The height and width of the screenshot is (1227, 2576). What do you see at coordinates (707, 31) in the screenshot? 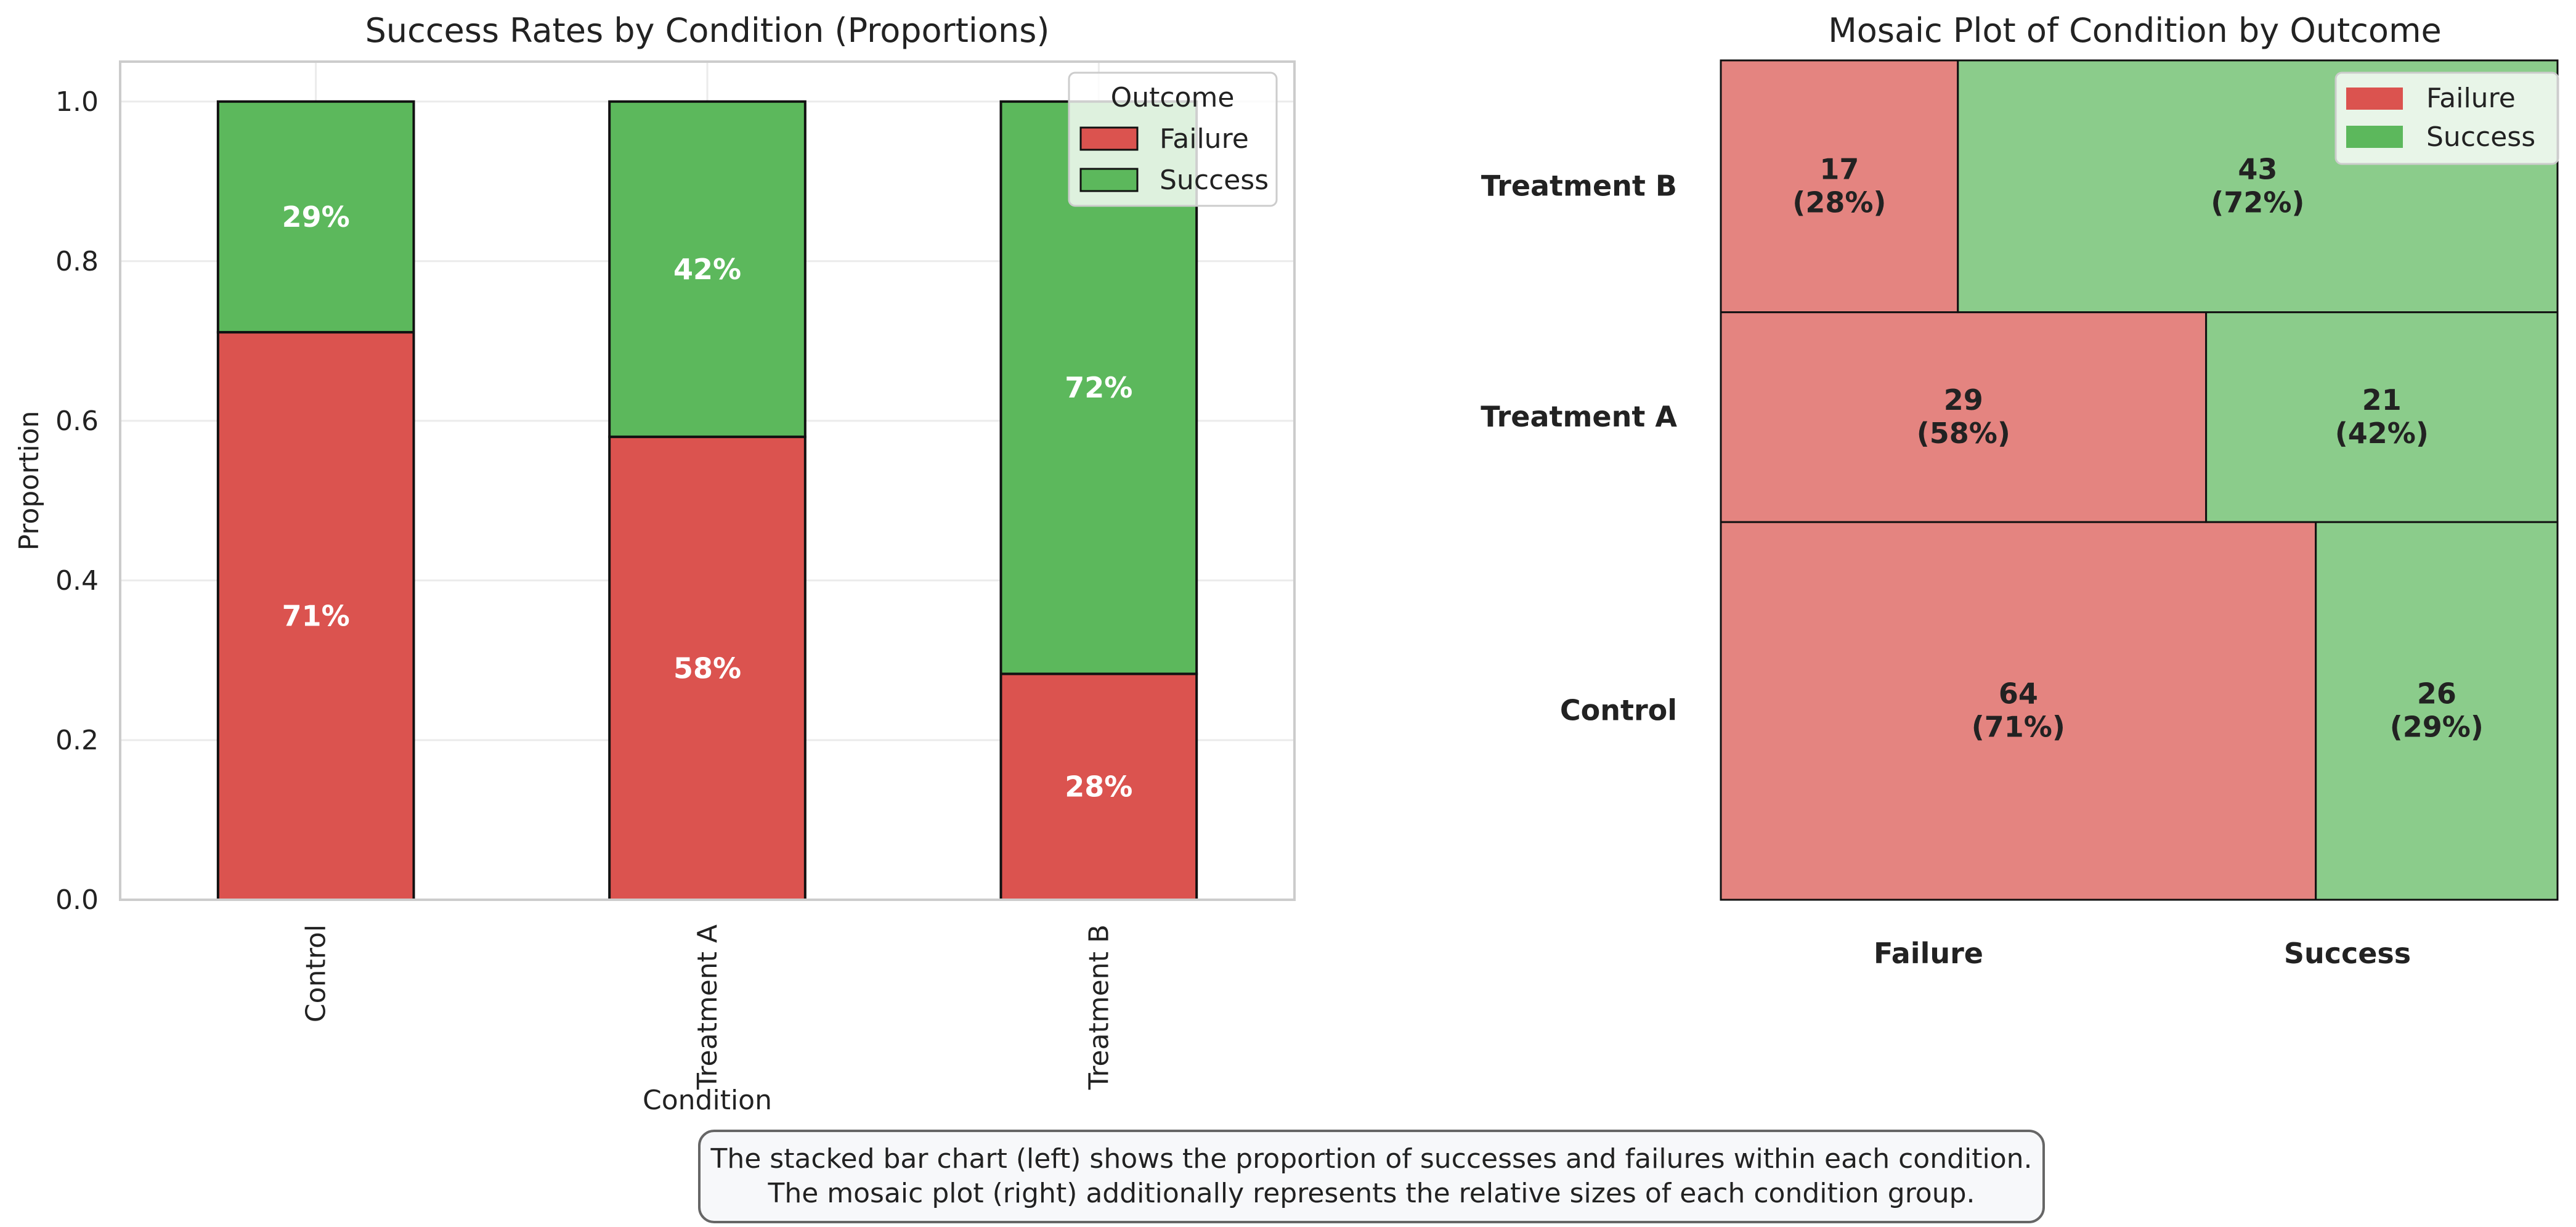
I see `bar-chart-title: Success Rates by Condition (Proportions)` at bounding box center [707, 31].